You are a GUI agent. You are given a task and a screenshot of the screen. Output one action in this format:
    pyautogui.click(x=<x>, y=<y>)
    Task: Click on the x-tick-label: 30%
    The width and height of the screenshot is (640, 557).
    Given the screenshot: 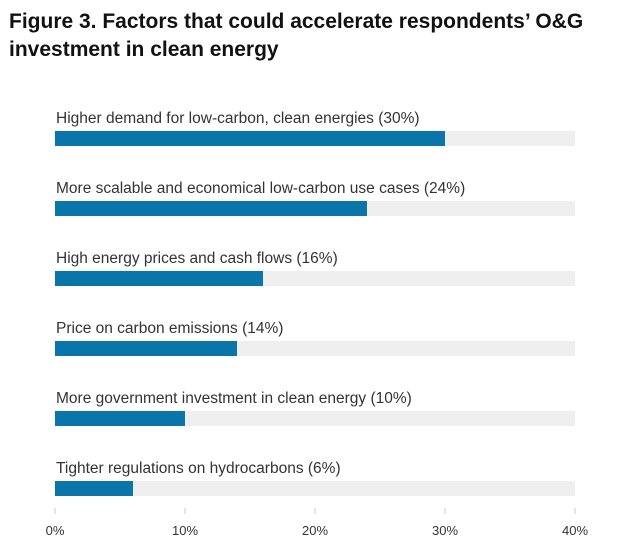 What is the action you would take?
    pyautogui.click(x=445, y=530)
    